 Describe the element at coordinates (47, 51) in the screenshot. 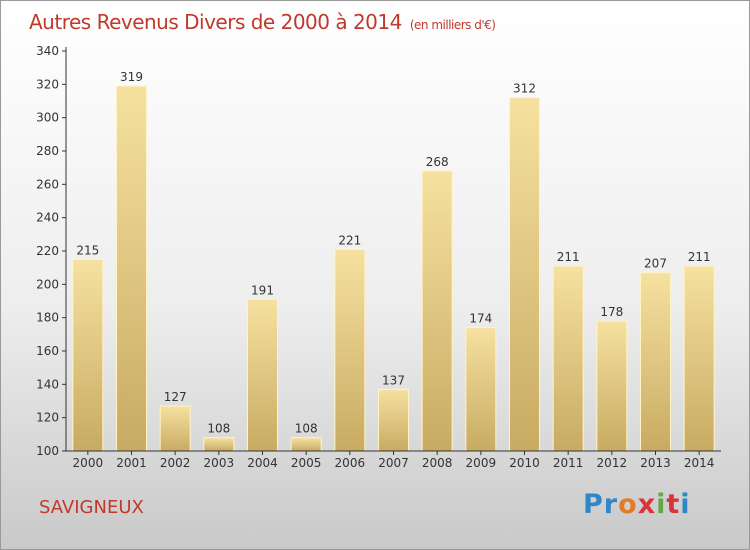

I see `y-tick-label-340: 340` at that location.